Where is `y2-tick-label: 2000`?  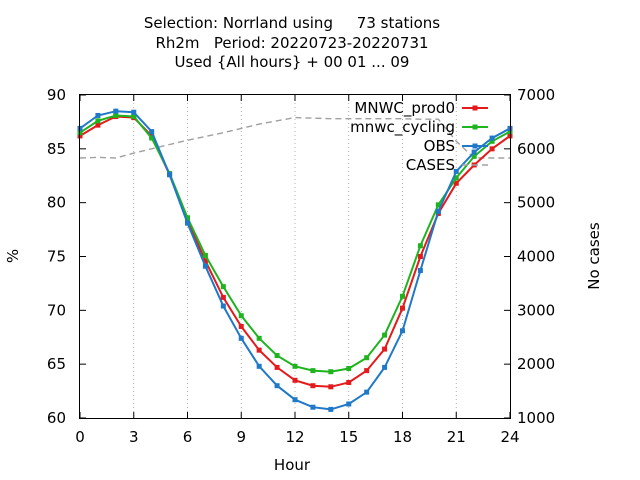
y2-tick-label: 2000 is located at coordinates (536, 364).